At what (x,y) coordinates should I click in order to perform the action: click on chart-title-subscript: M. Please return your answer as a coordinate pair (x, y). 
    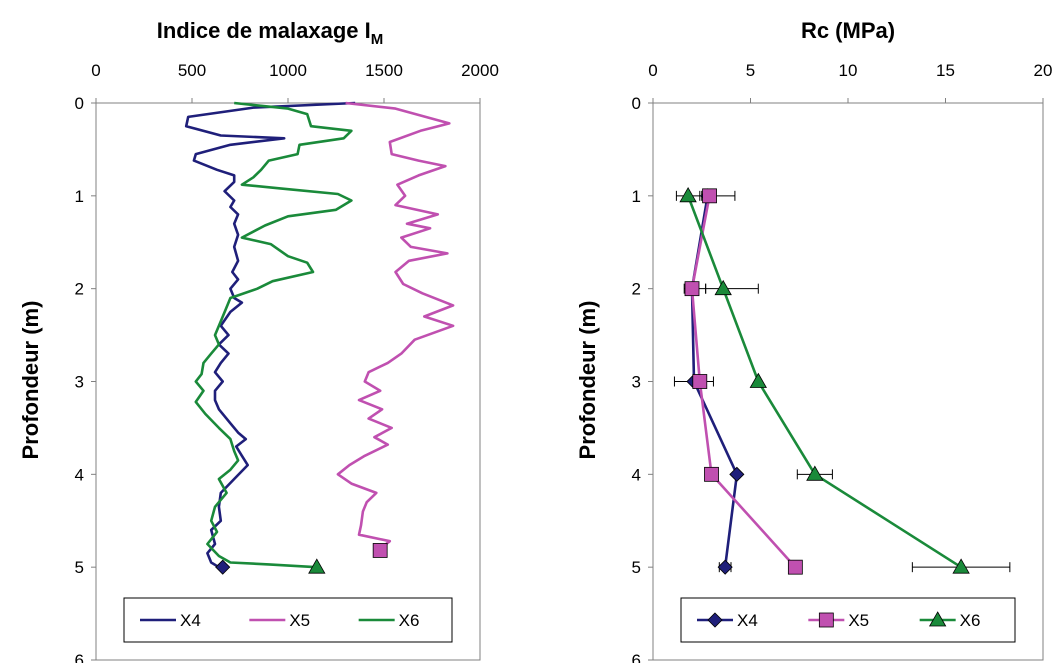
    Looking at the image, I should click on (377, 39).